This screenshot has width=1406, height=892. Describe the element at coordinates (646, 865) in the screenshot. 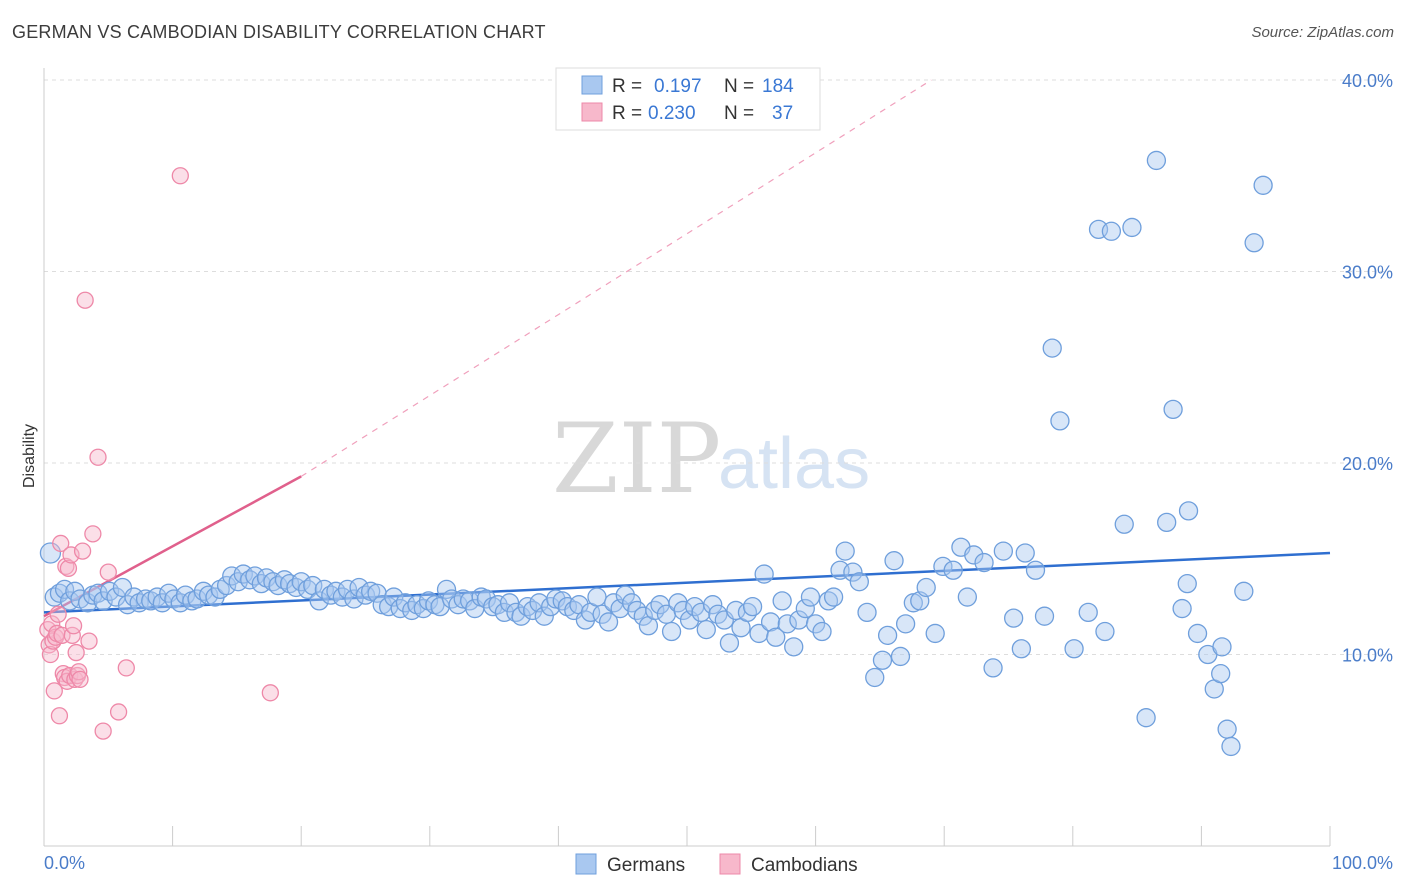

I see `bottom-legend-german: Germans` at that location.